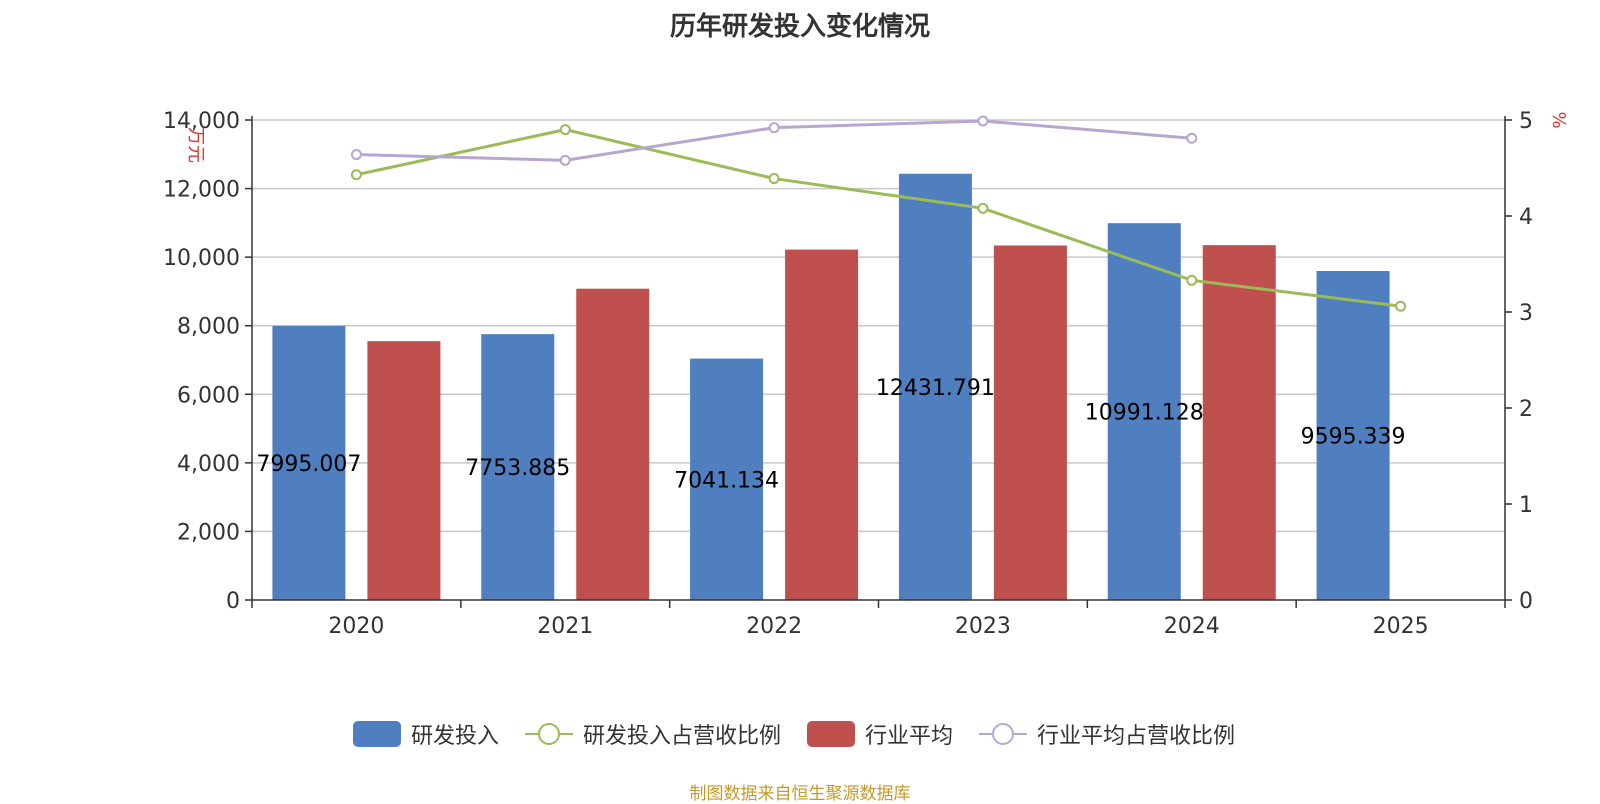  What do you see at coordinates (201, 190) in the screenshot?
I see `y-left-tick-label: 12,000` at bounding box center [201, 190].